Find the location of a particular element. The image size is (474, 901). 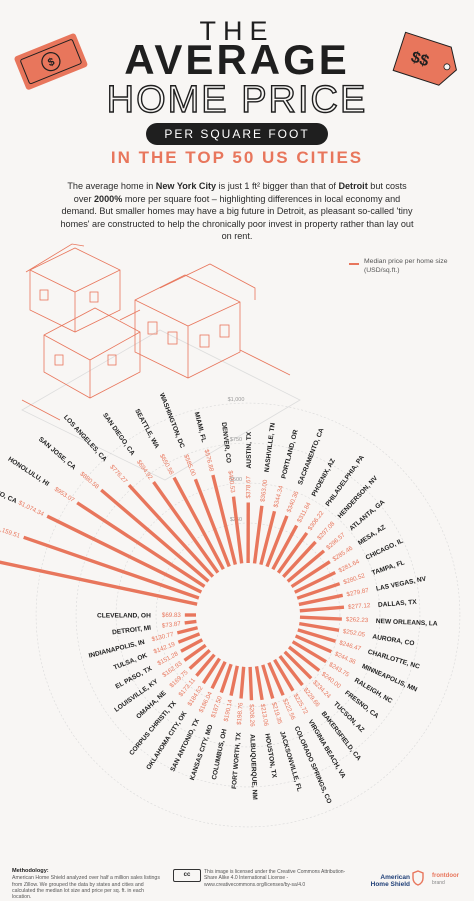

value-label: $69.83 is located at coordinates (171, 615).